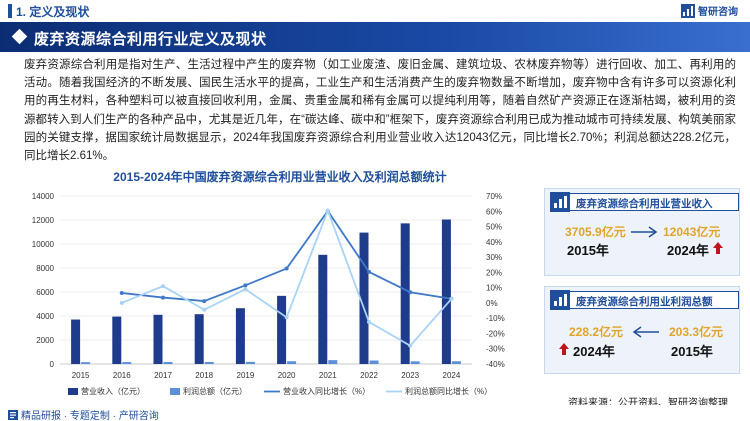 This screenshot has height=421, width=750. What do you see at coordinates (375, 11) in the screenshot?
I see `top-bar: 1. 定义及现状 智研咨询` at bounding box center [375, 11].